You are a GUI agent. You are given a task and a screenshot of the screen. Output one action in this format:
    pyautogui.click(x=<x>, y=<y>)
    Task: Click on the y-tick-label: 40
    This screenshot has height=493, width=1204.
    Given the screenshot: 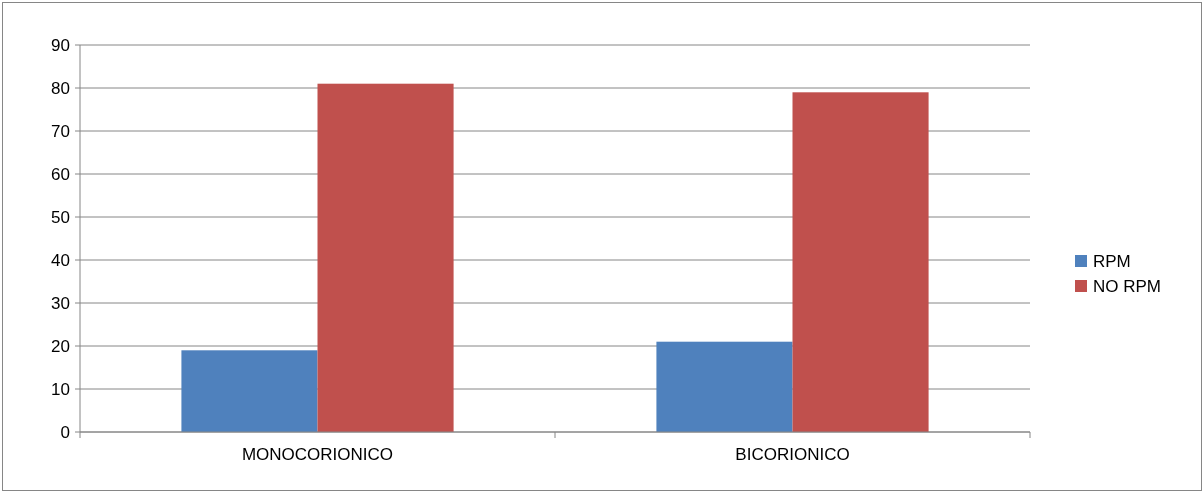 What is the action you would take?
    pyautogui.click(x=60, y=260)
    